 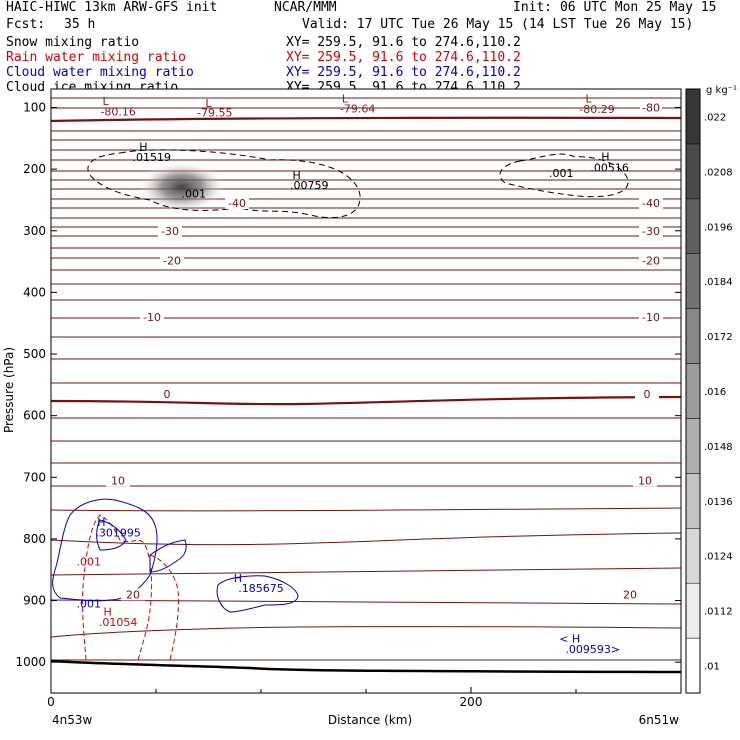 What do you see at coordinates (34, 231) in the screenshot?
I see `y-tick-label: 300` at bounding box center [34, 231].